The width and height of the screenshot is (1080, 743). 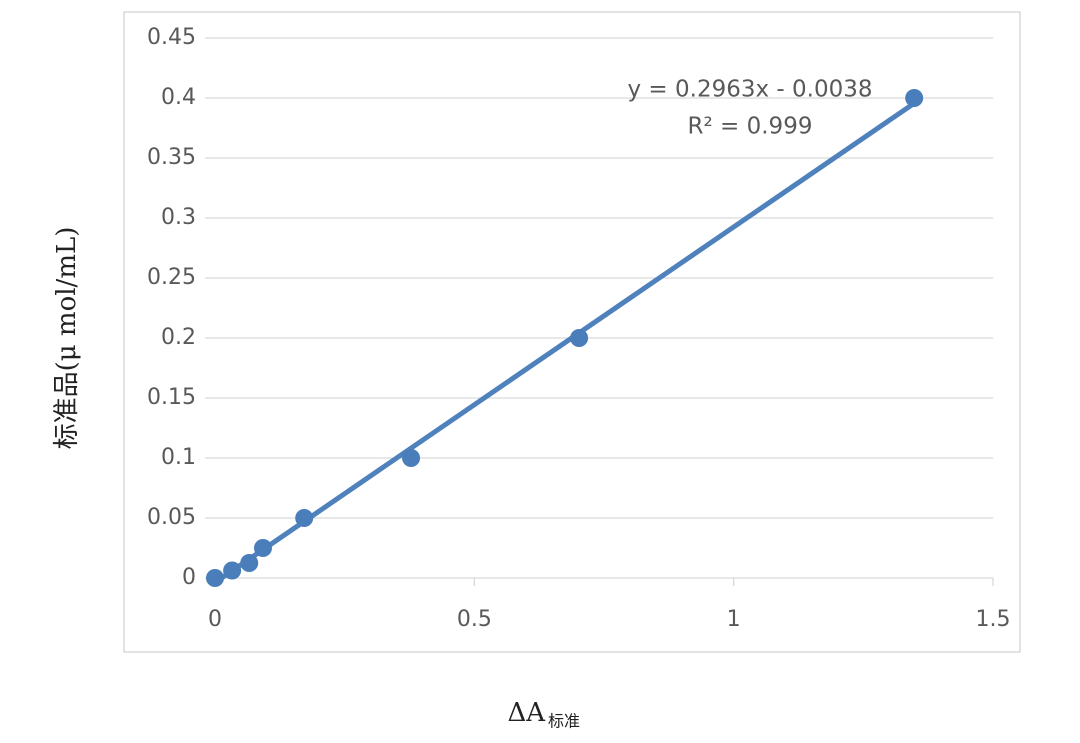 I want to click on y-tick-label: 0, so click(x=189, y=577).